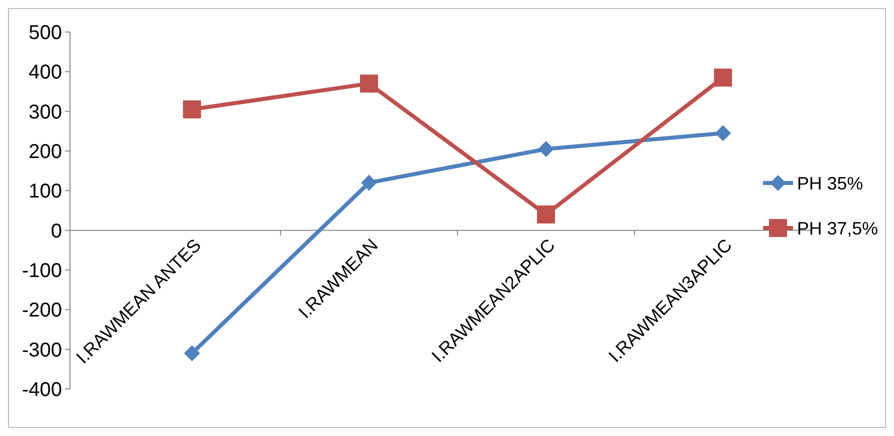 This screenshot has width=894, height=436. Describe the element at coordinates (45, 33) in the screenshot. I see `y-tick-label: 500` at that location.